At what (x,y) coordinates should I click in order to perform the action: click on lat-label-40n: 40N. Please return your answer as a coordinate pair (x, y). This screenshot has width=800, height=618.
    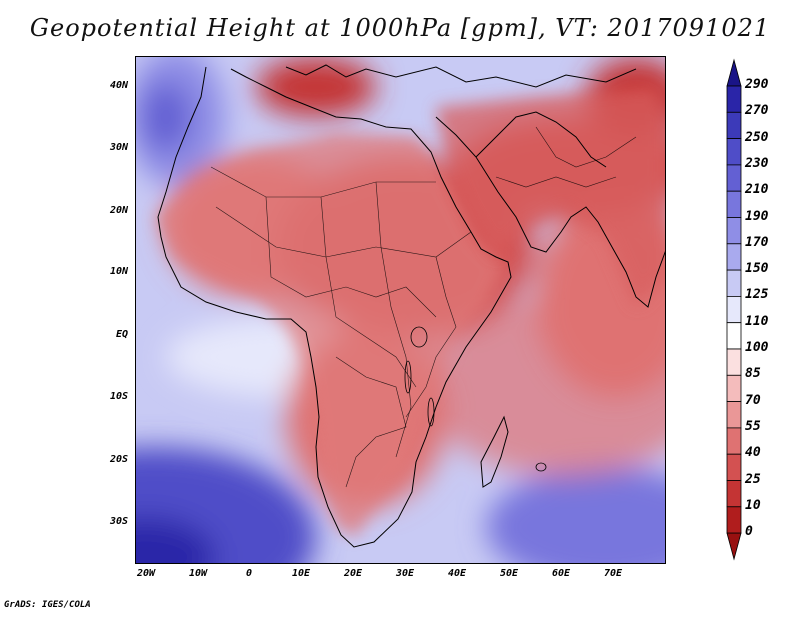
    Looking at the image, I should click on (118, 85).